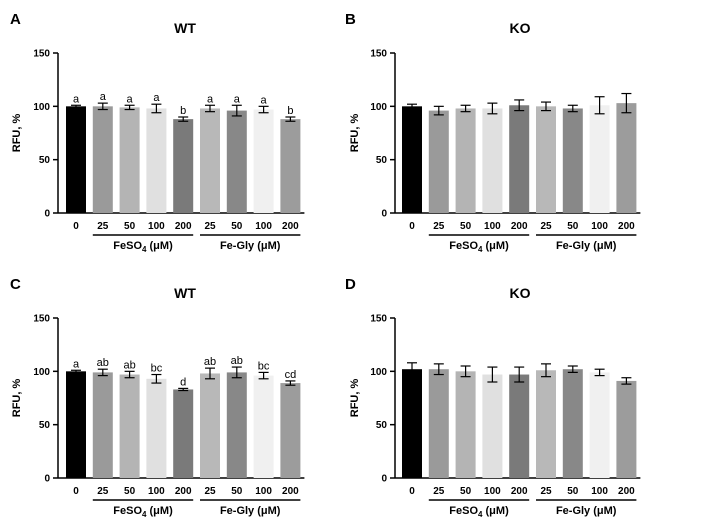 This screenshot has height=528, width=720. I want to click on panel-c-group-label: FeSO4 (μM), so click(143, 512).